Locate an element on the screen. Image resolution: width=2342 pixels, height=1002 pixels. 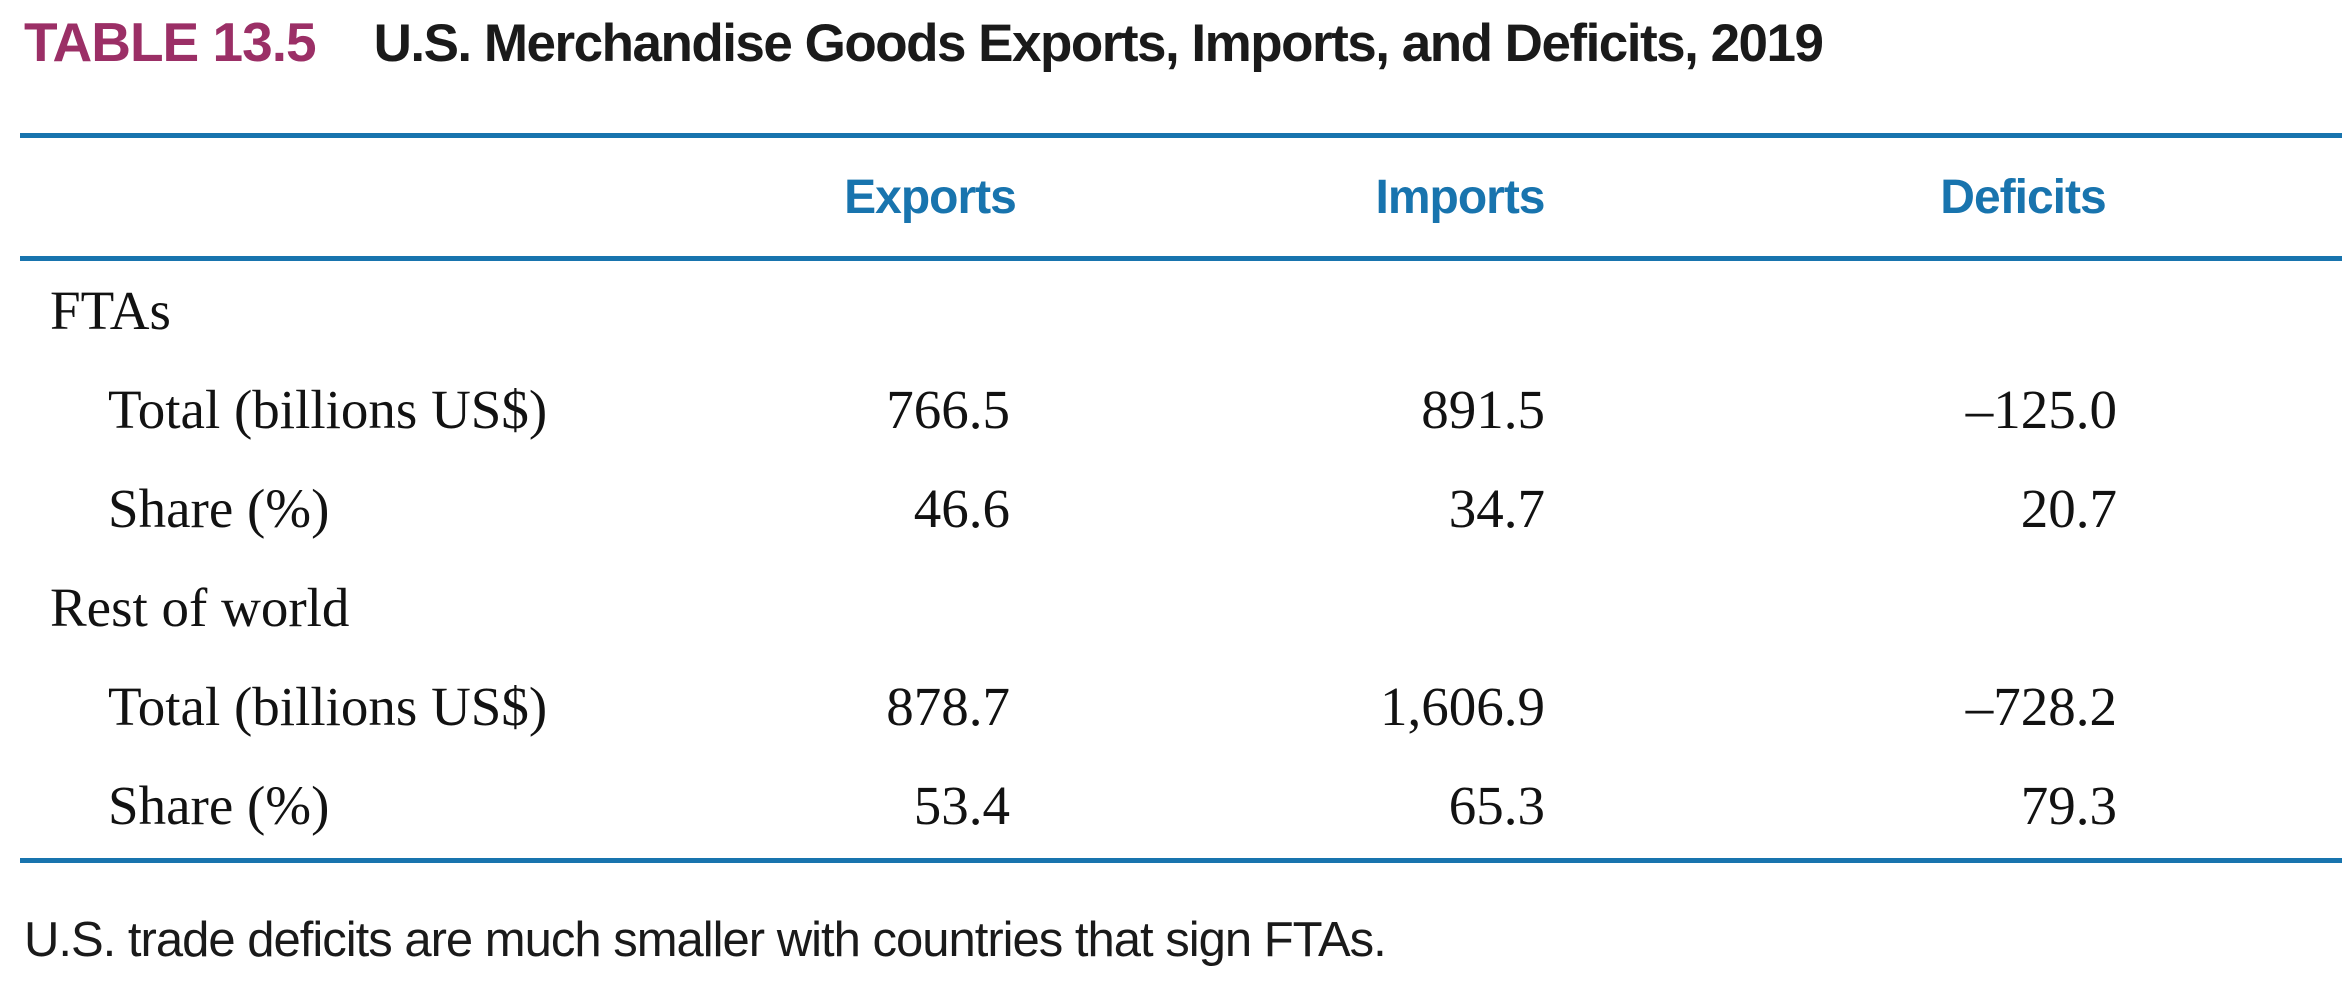
cell-deficits: –125.0 is located at coordinates (2041, 409).